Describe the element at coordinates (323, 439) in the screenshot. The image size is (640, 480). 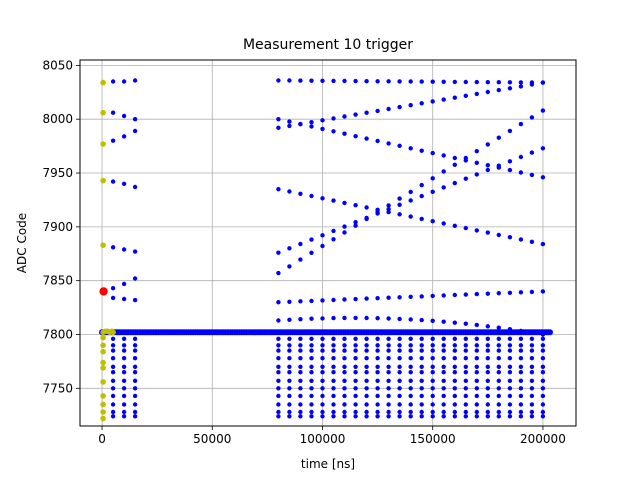
I see `x-tick-label: 100000` at that location.